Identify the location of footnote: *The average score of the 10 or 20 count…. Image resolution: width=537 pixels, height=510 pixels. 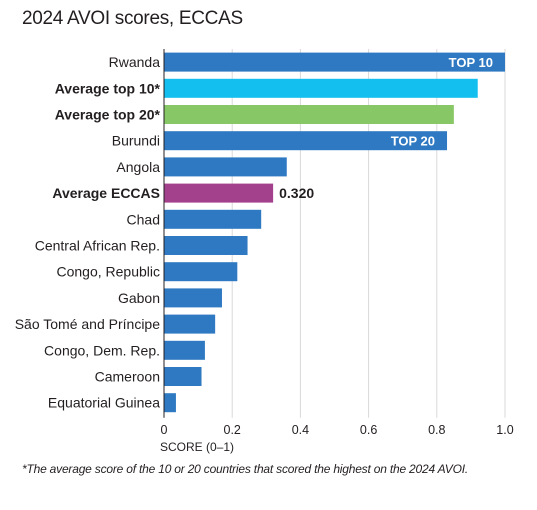
(245, 469).